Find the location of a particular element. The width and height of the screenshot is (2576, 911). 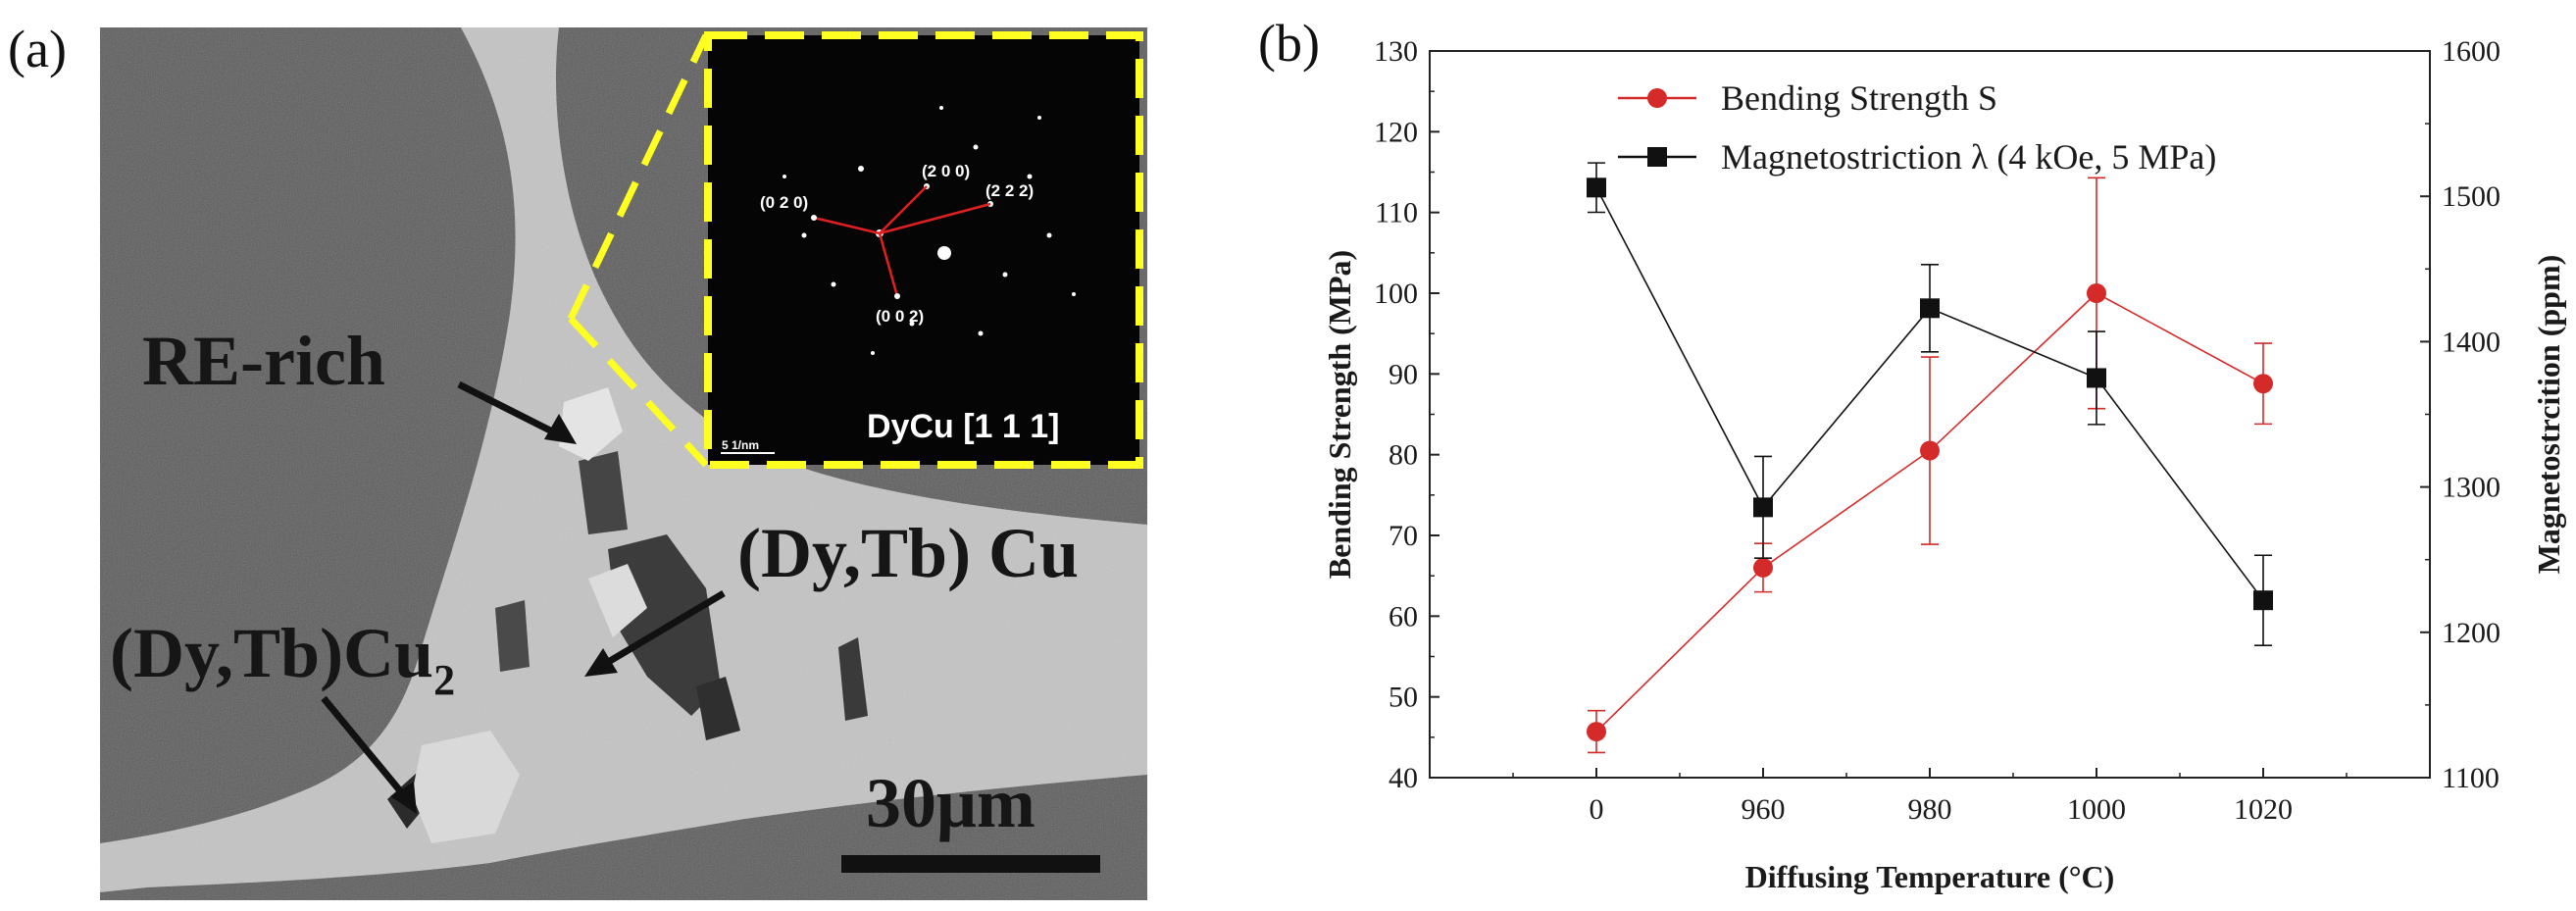

y-tick-label: 60 is located at coordinates (1404, 616).